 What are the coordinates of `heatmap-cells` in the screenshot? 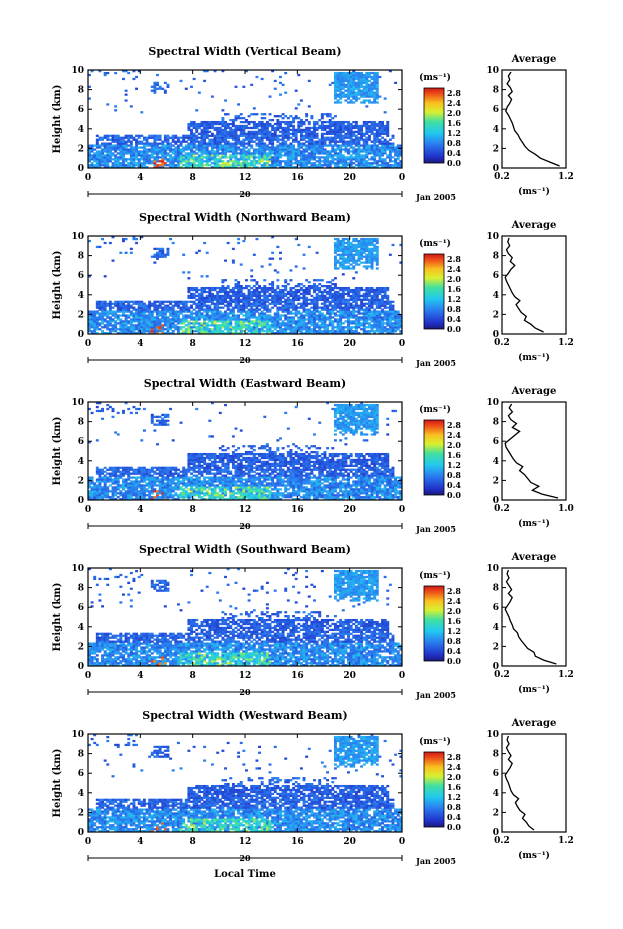 It's located at (245, 119).